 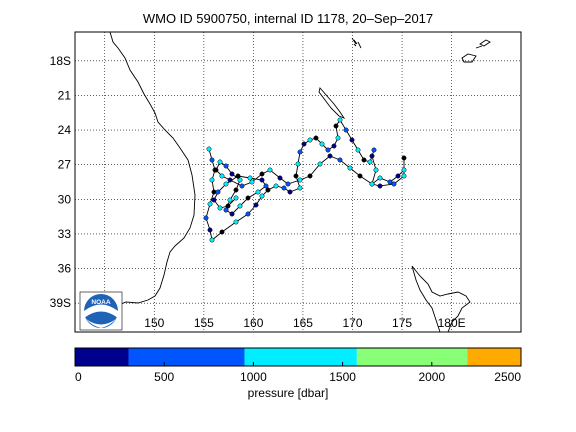 I want to click on lon-tick-label: 175, so click(x=402, y=323).